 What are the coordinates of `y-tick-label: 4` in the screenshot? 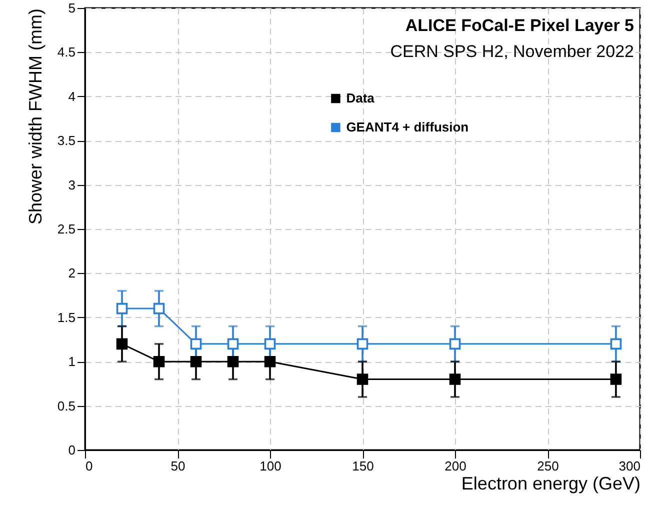 It's located at (72, 96).